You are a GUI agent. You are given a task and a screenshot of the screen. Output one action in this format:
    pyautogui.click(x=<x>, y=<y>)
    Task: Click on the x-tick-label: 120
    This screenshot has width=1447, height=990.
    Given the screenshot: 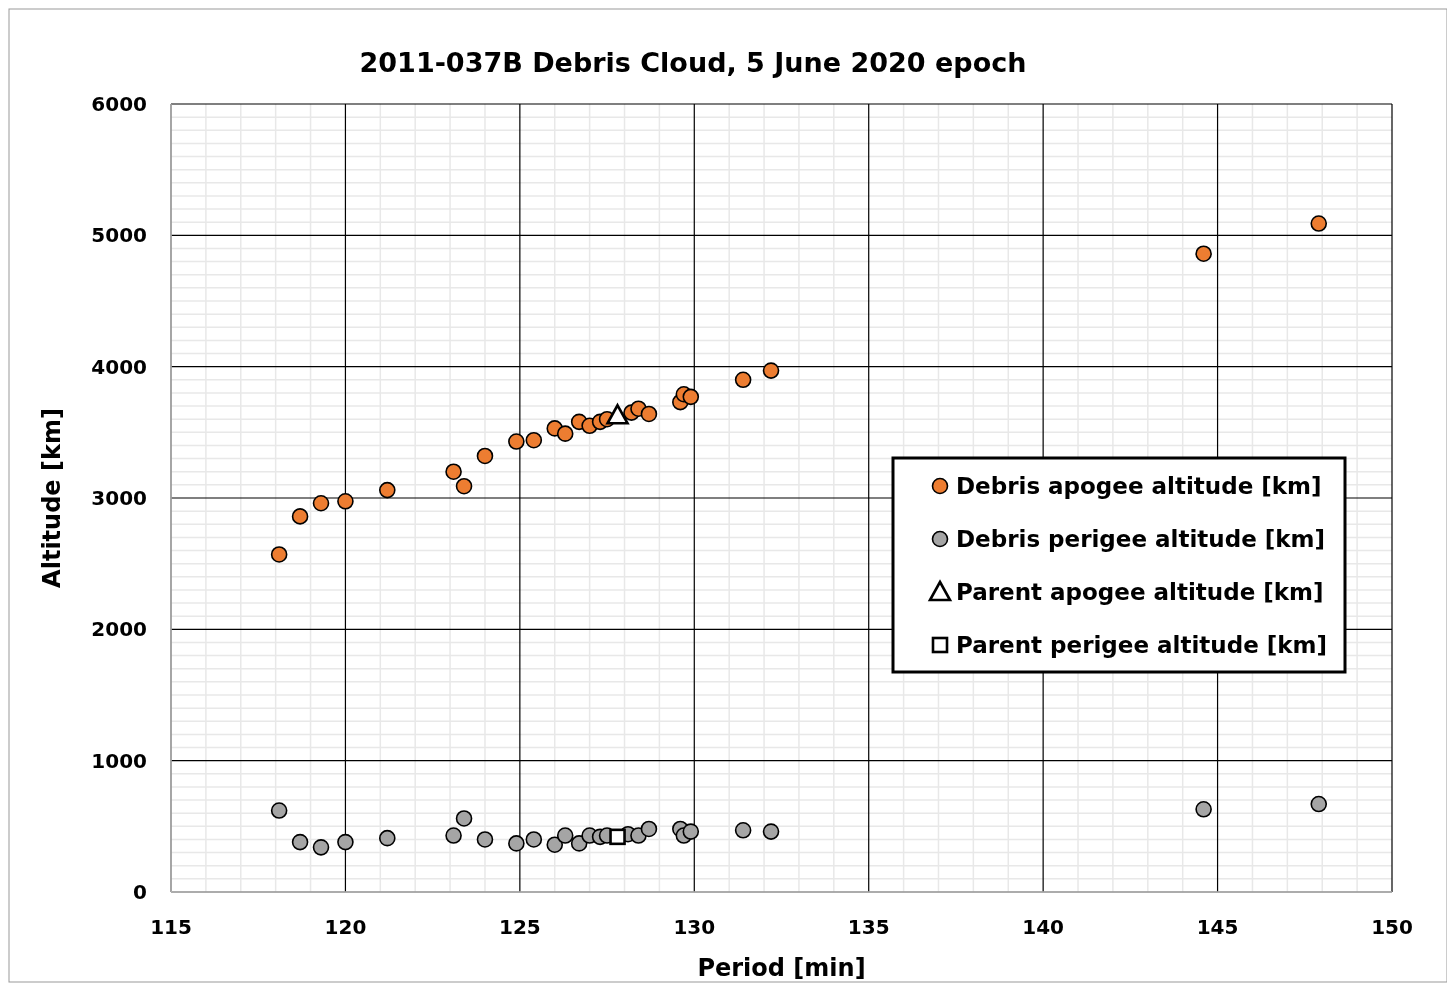 What is the action you would take?
    pyautogui.click(x=345, y=927)
    